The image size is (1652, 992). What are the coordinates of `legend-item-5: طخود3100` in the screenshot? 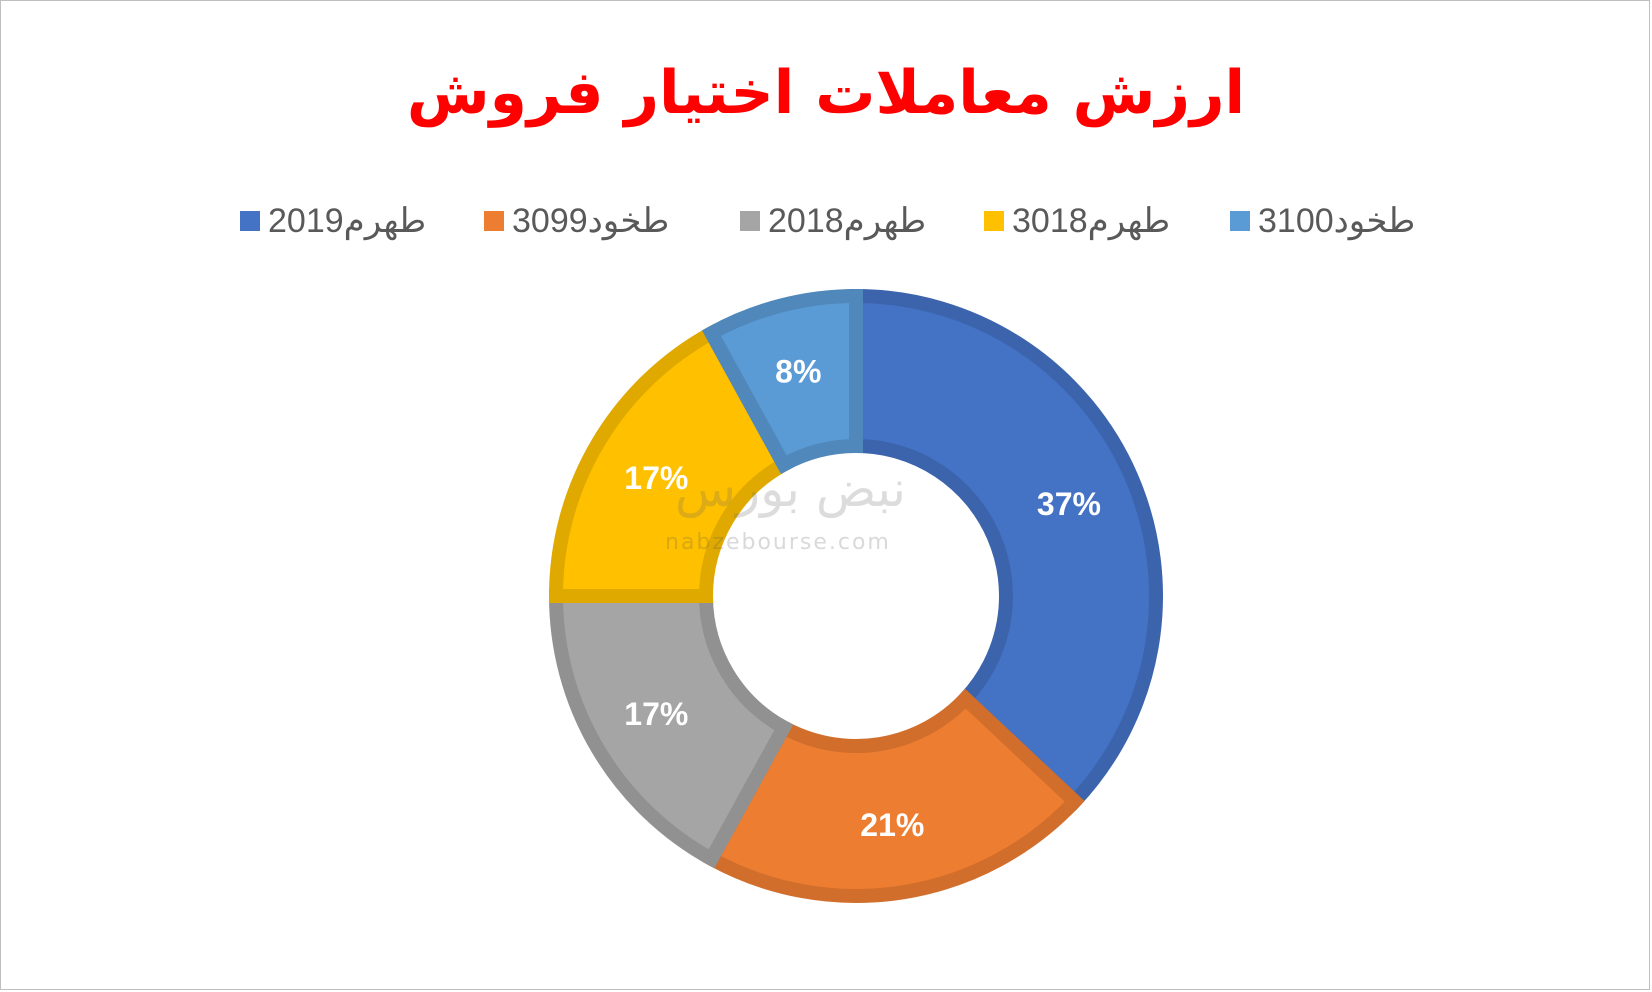 It's located at (1322, 221).